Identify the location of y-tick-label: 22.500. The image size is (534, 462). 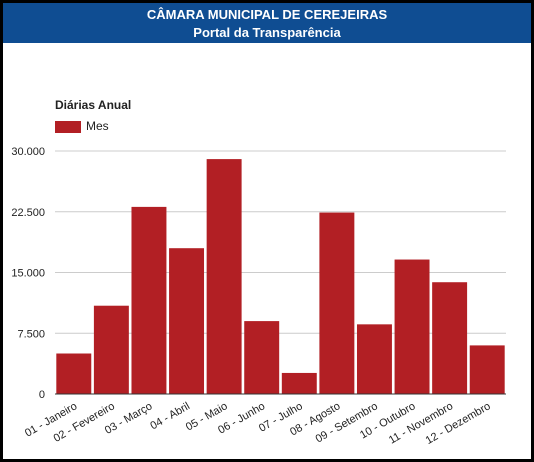
(28, 213).